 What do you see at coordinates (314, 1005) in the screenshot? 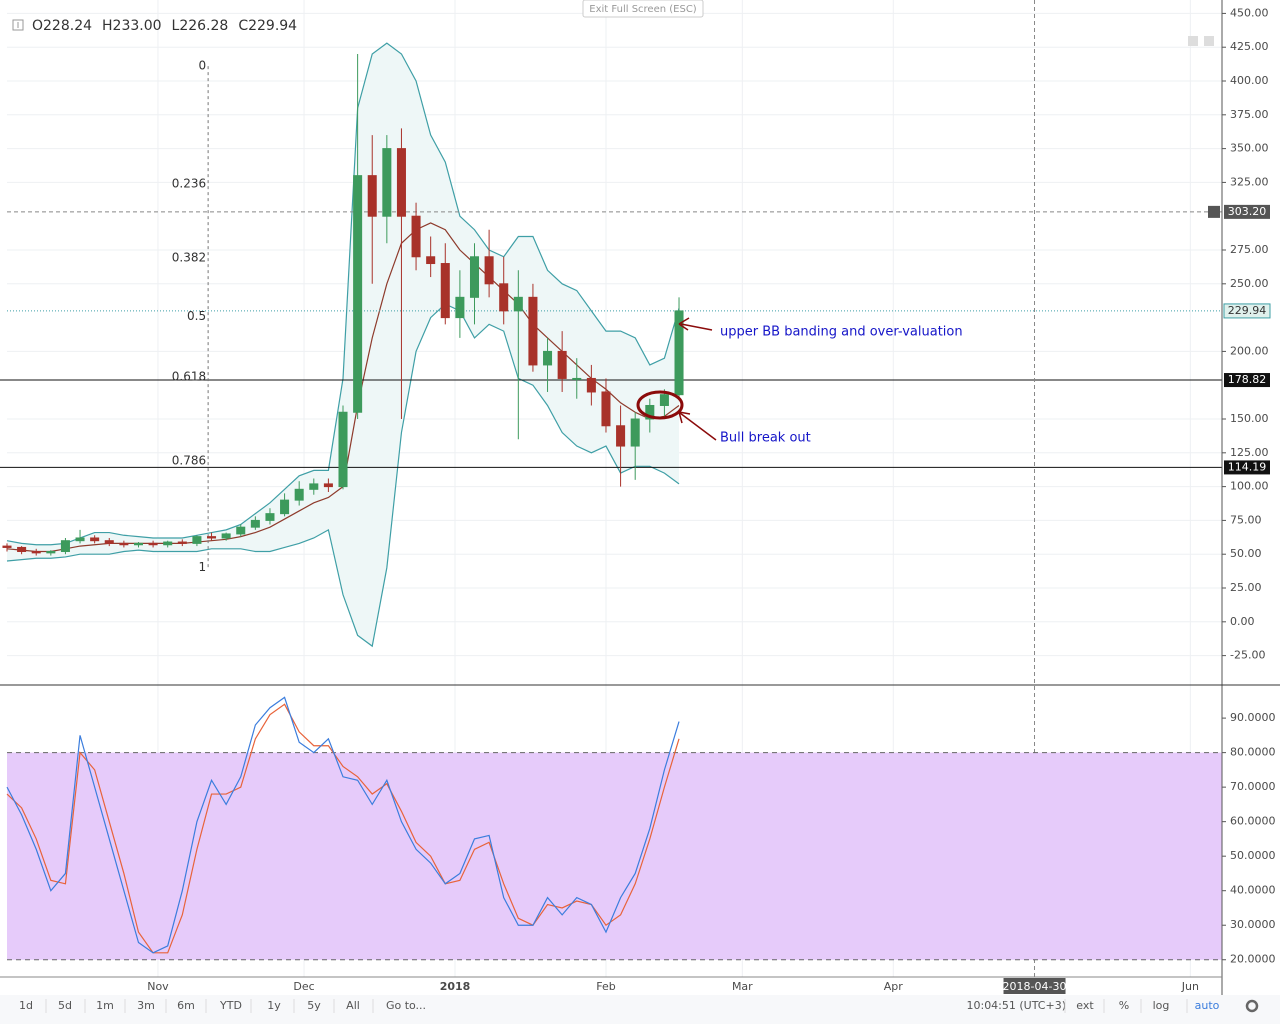
I see `range-button: 5y` at bounding box center [314, 1005].